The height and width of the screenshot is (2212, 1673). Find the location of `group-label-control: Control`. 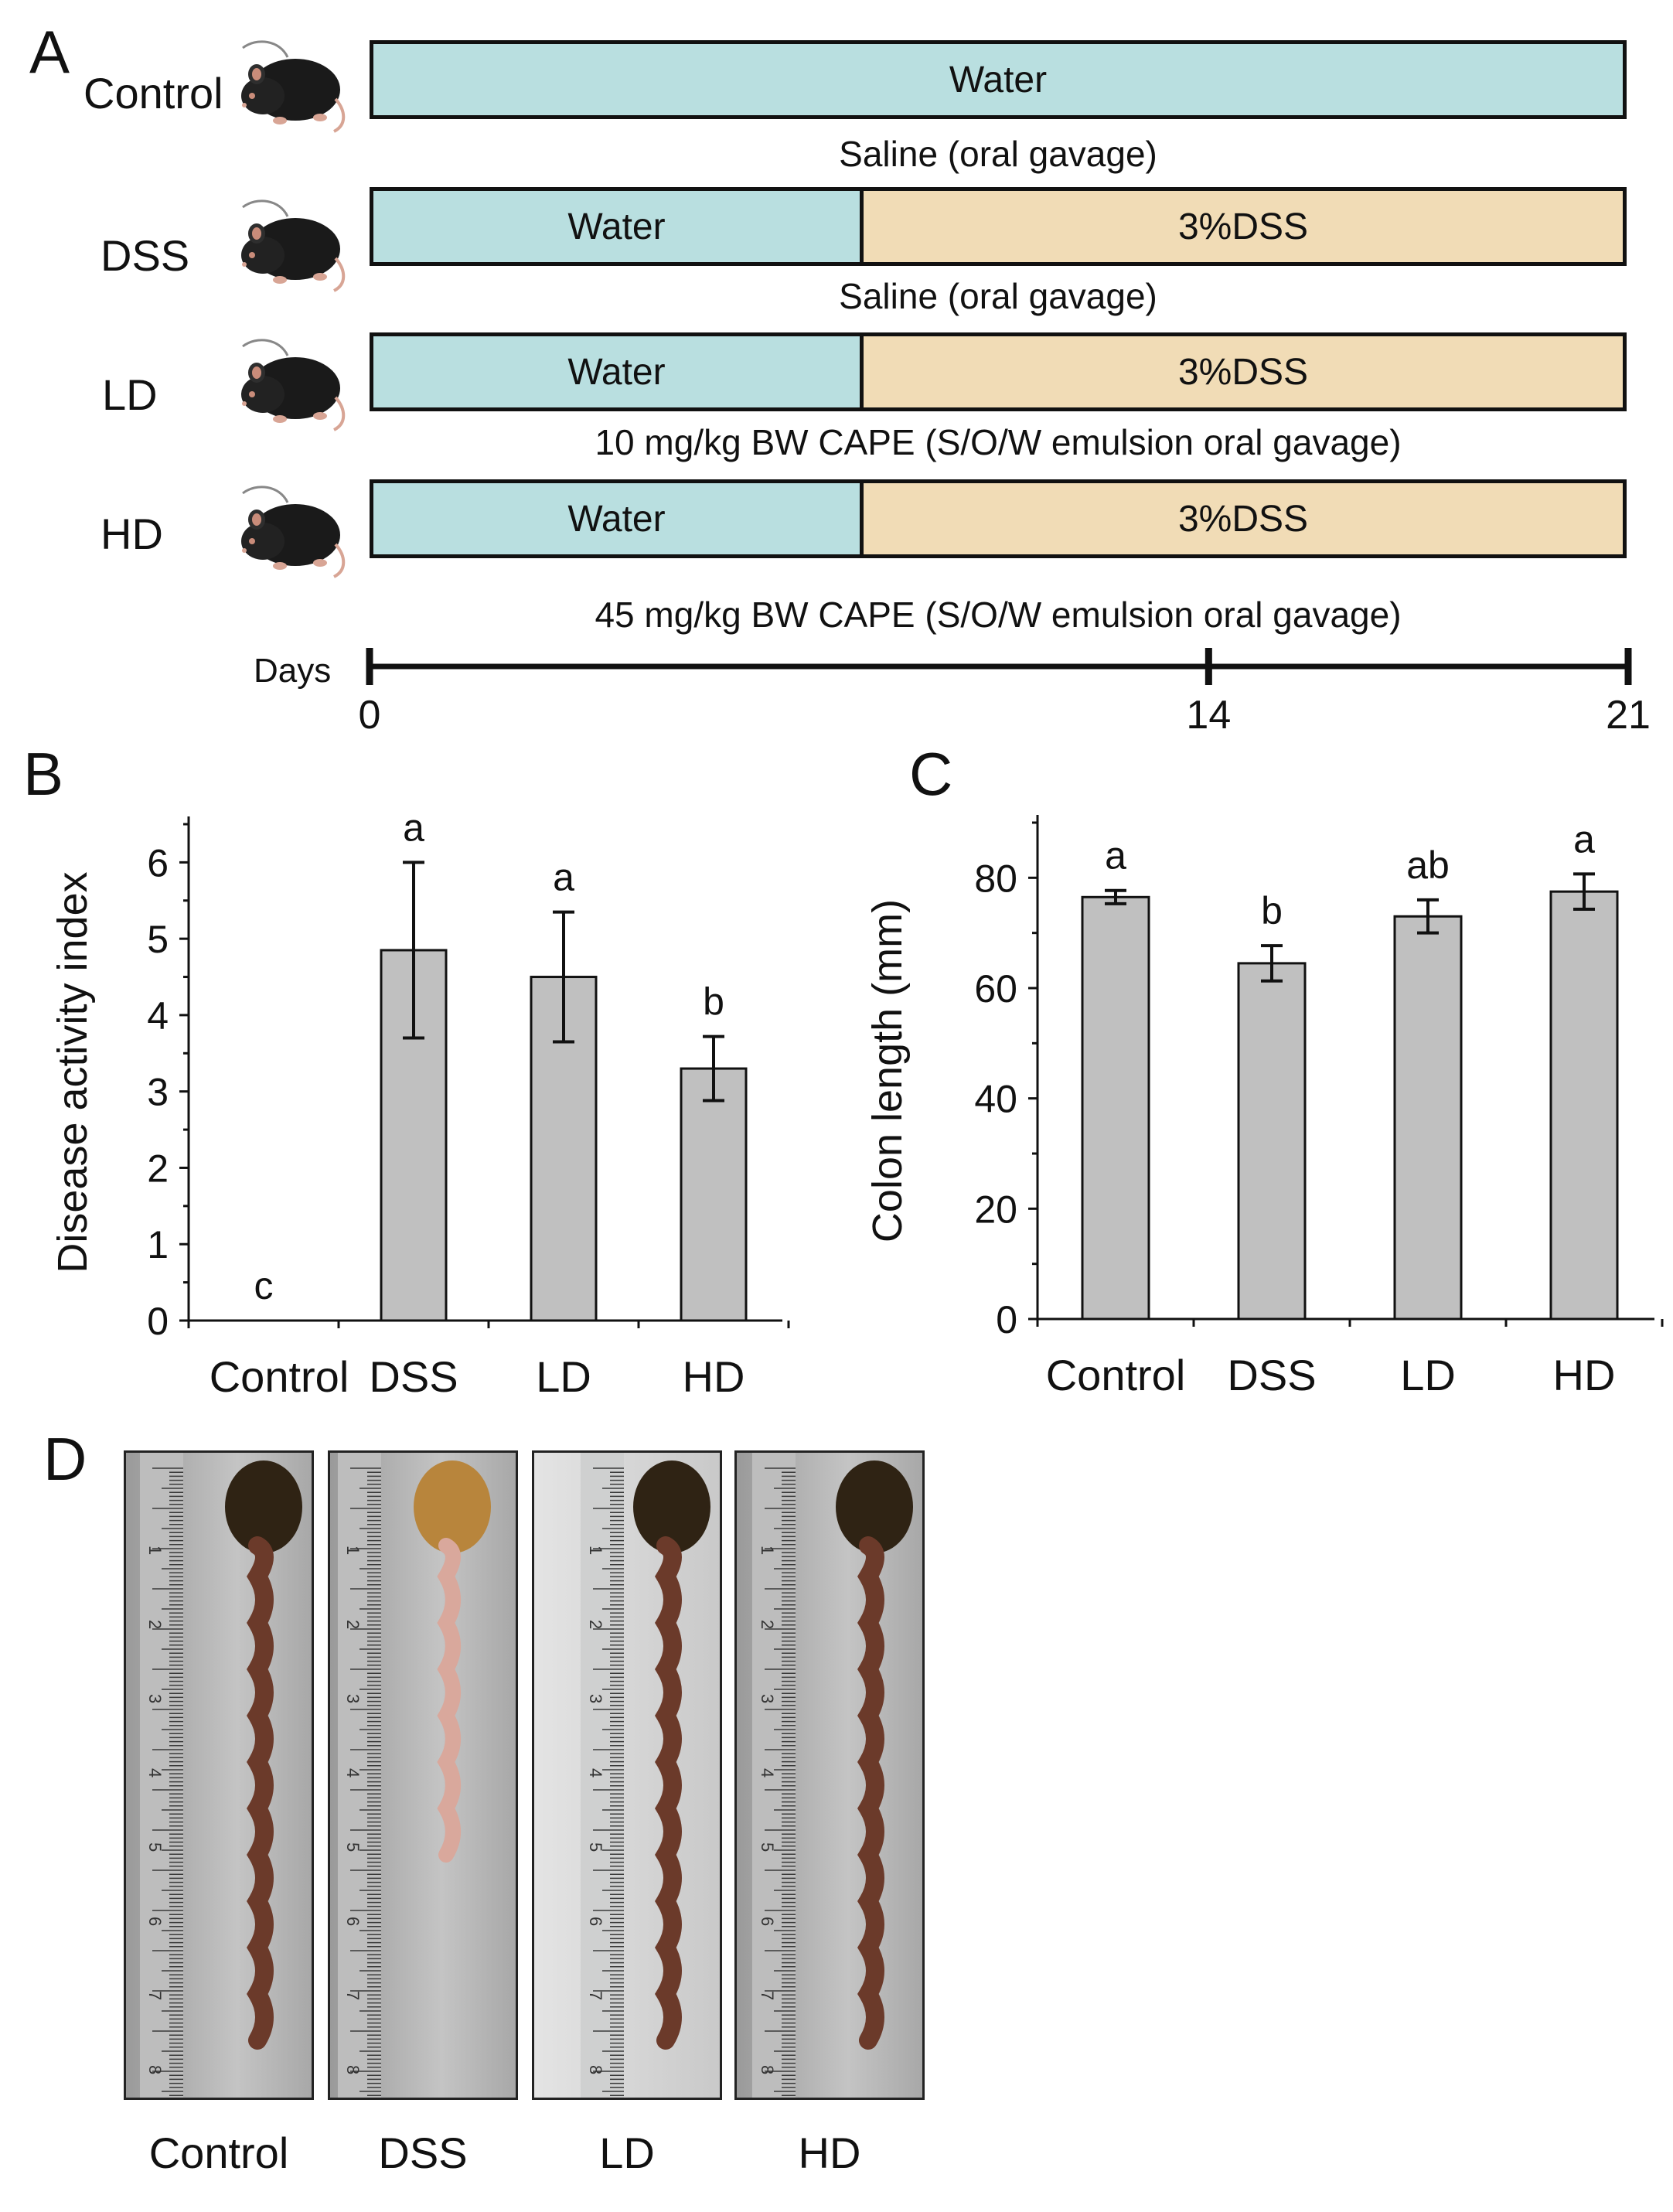

group-label-control: Control is located at coordinates (153, 94).